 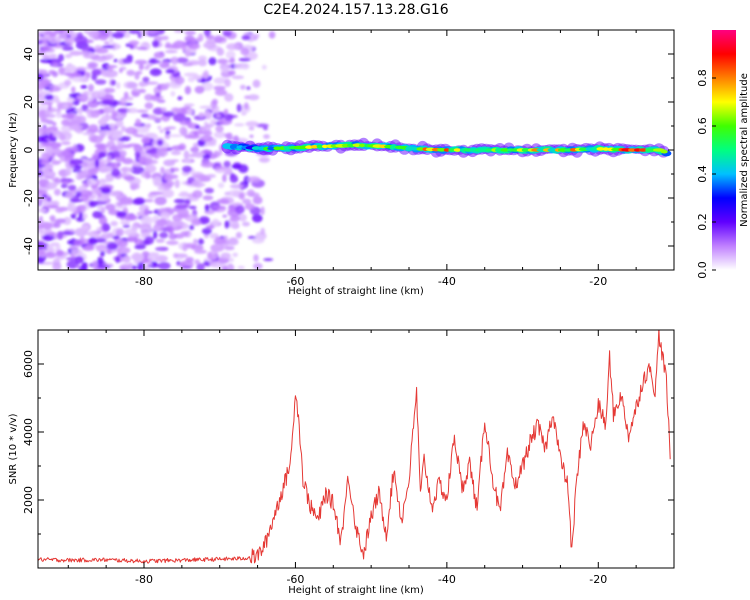 What do you see at coordinates (702, 222) in the screenshot?
I see `colorbar-tick-label: 0.2` at bounding box center [702, 222].